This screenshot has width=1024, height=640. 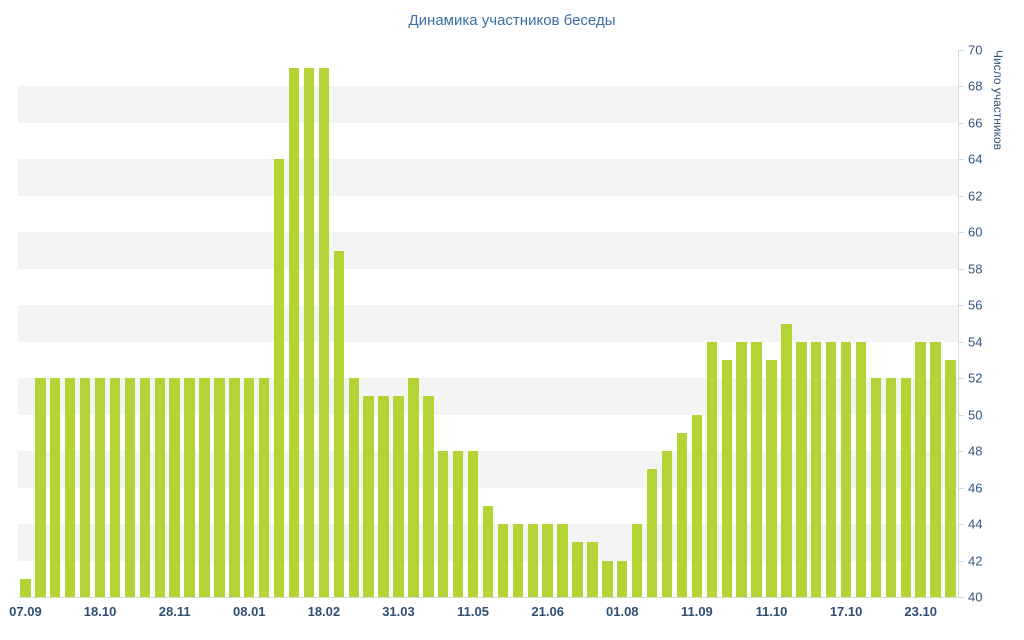 I want to click on x-axis-tick-label: 11.05, so click(x=473, y=611).